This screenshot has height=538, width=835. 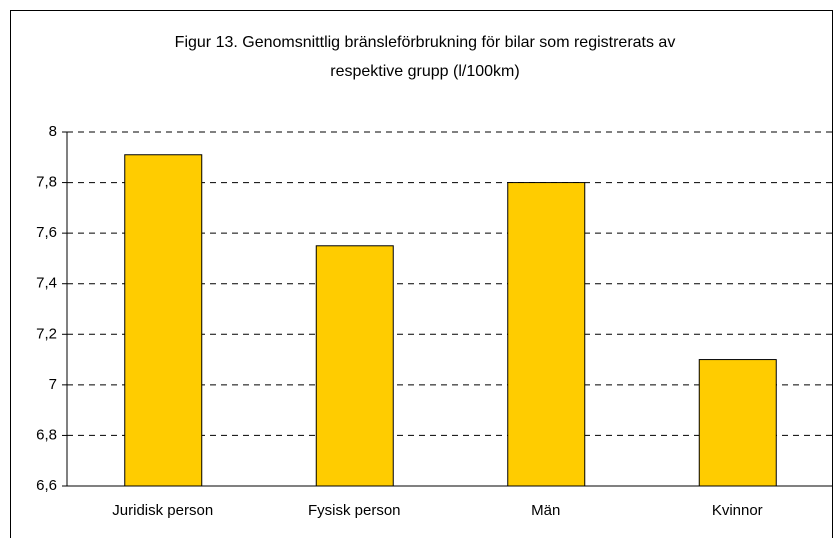 I want to click on x-tick-label: Kvinnor, so click(x=737, y=510).